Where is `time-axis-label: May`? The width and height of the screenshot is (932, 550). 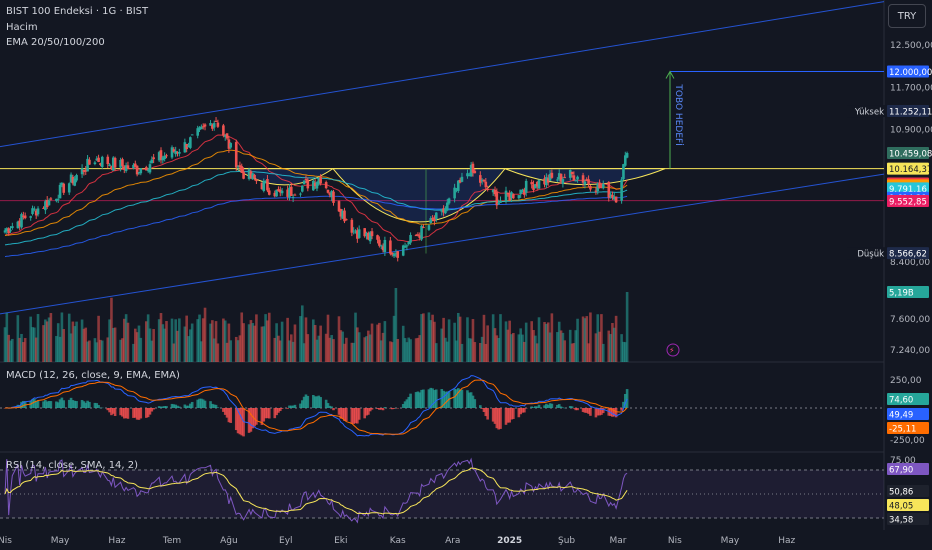 time-axis-label: May is located at coordinates (730, 541).